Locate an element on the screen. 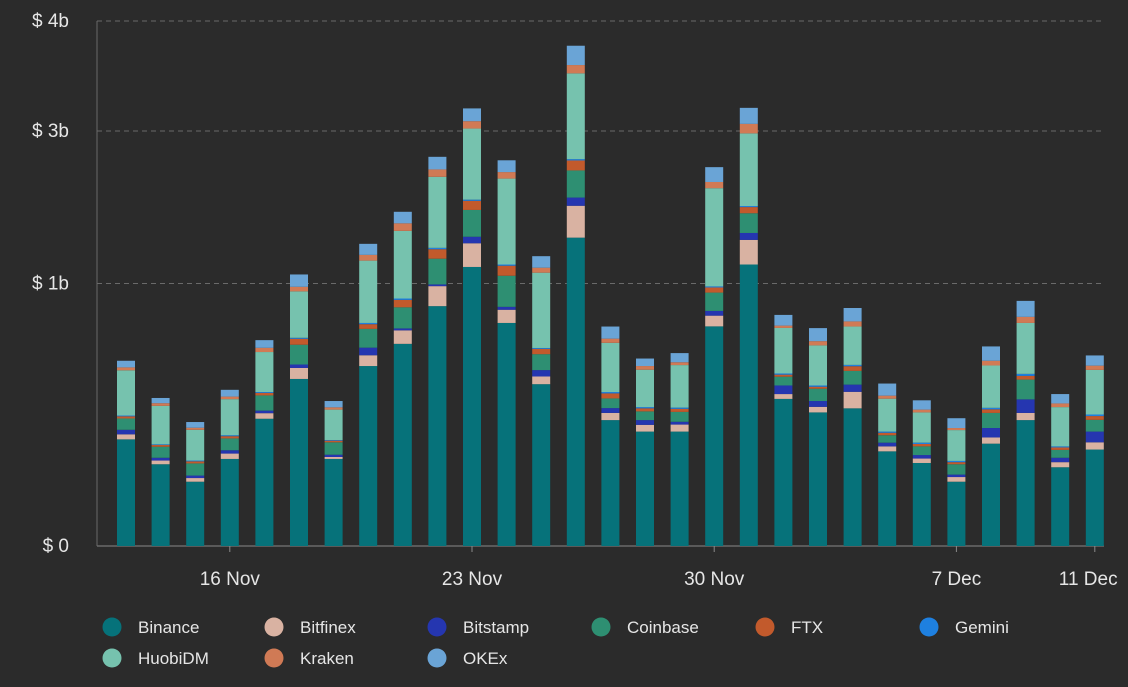 The width and height of the screenshot is (1128, 687). legend-item-bitfinex: Bitfinex is located at coordinates (310, 627).